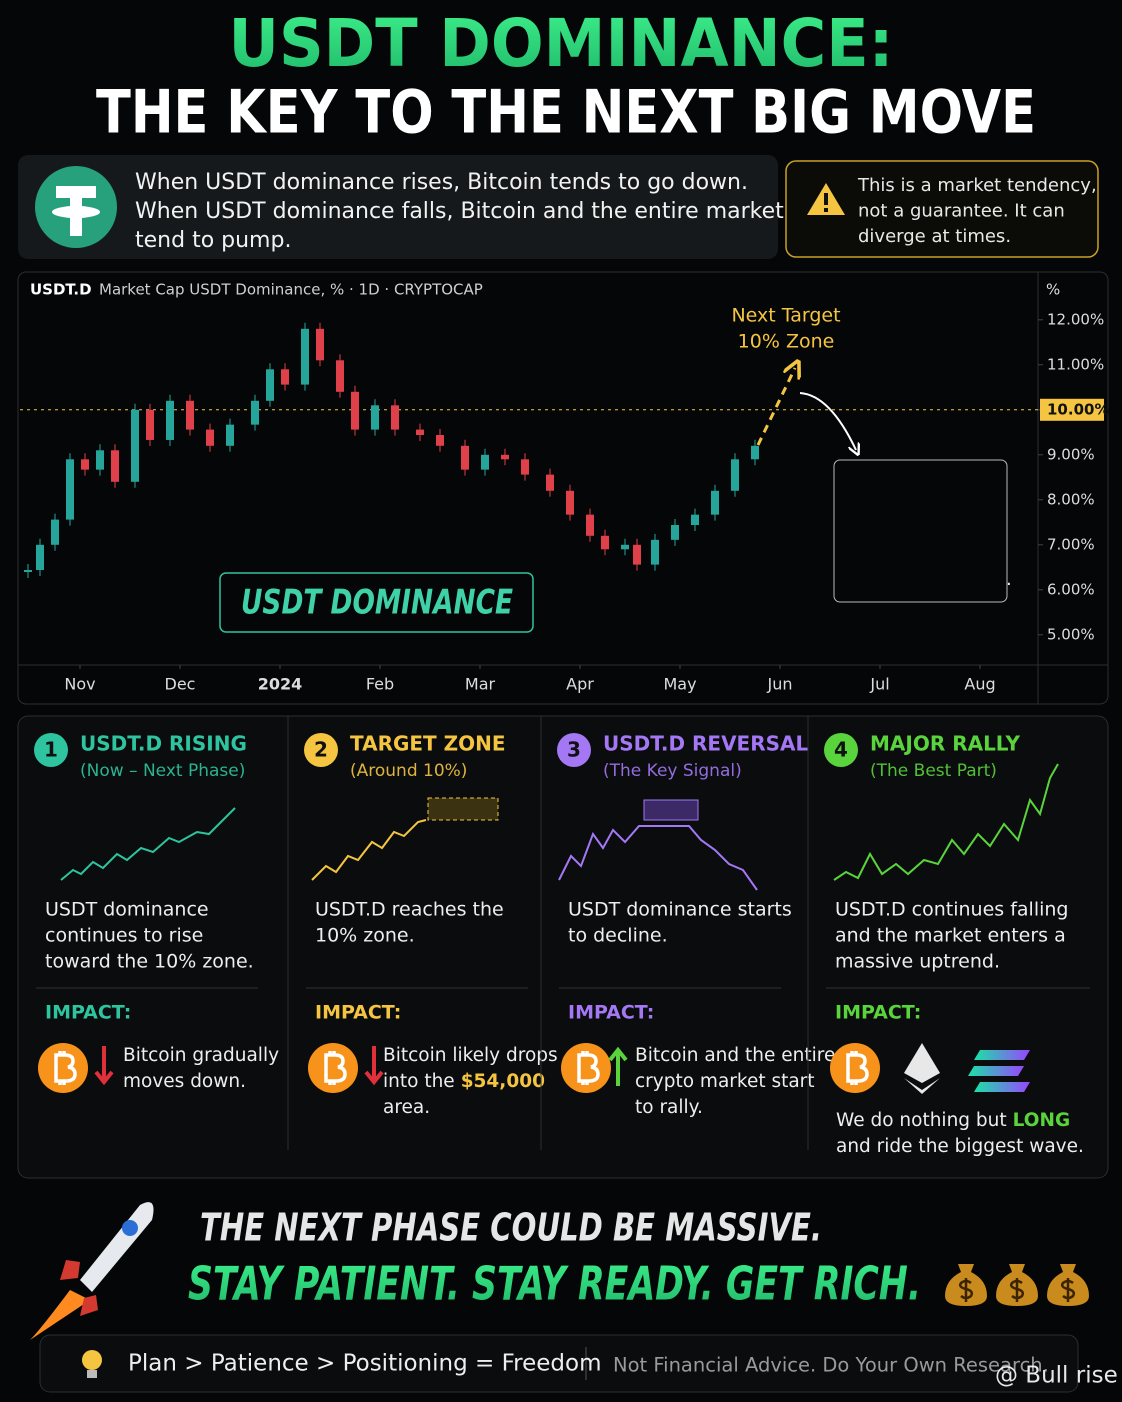 The height and width of the screenshot is (1402, 1122). Describe the element at coordinates (1053, 290) in the screenshot. I see `y-unit: %` at that location.